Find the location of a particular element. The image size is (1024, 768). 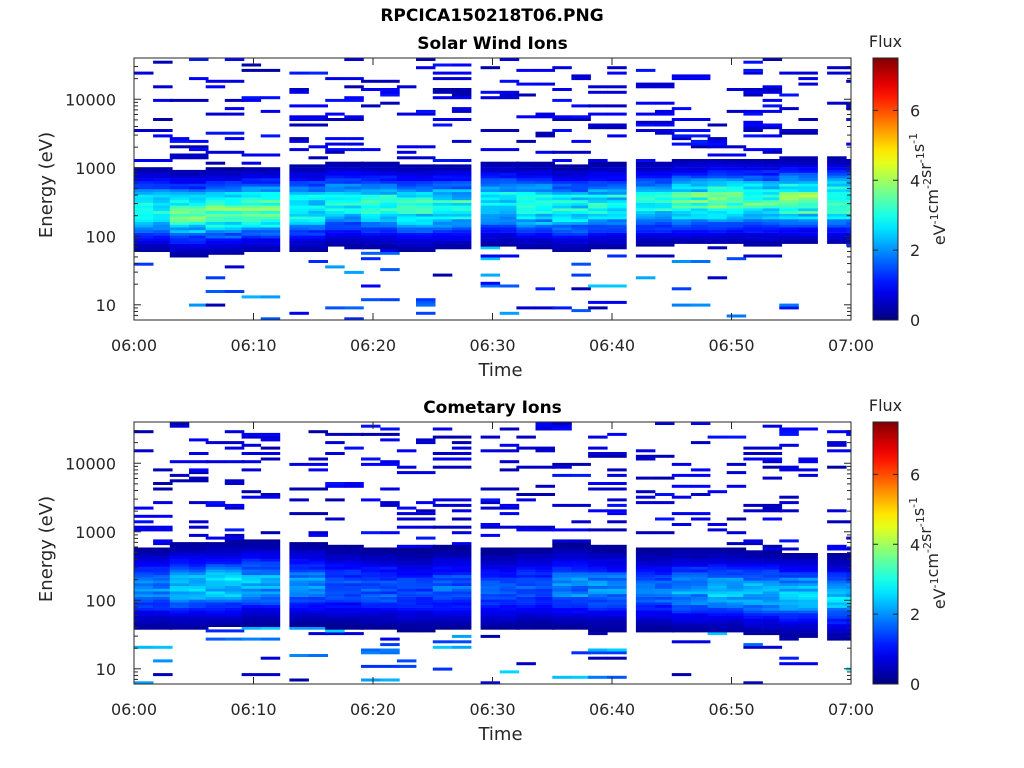

y-axis-label: Energy (eV) is located at coordinates (46, 549).